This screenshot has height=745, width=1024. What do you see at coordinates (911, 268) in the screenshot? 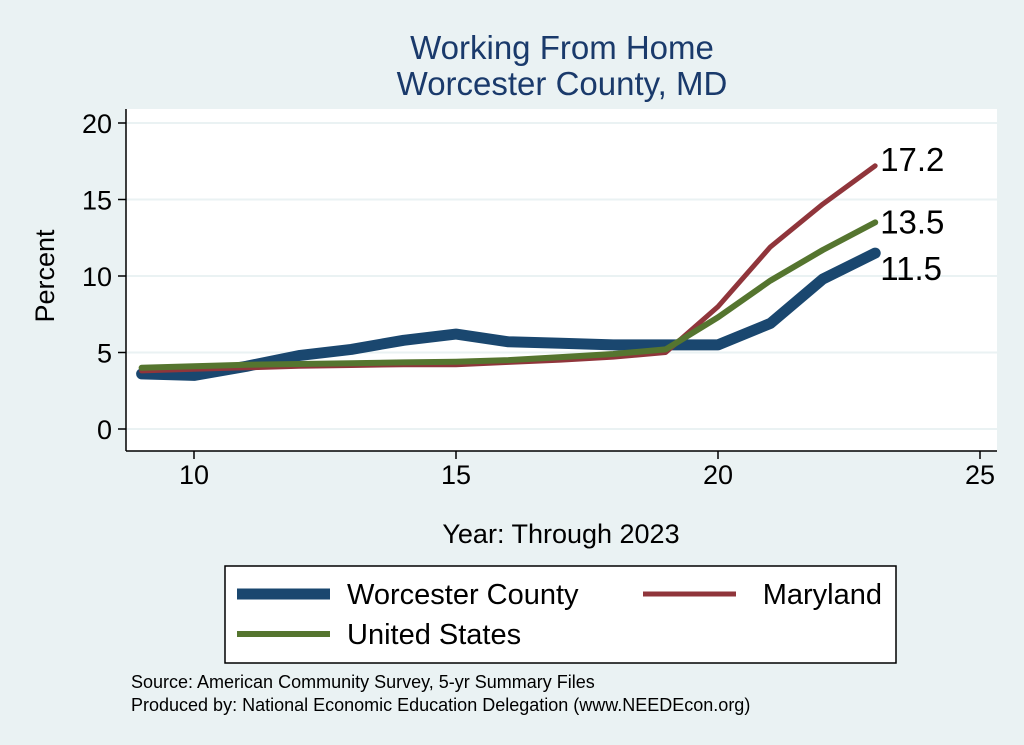
I see `end-label-0: 11.5` at bounding box center [911, 268].